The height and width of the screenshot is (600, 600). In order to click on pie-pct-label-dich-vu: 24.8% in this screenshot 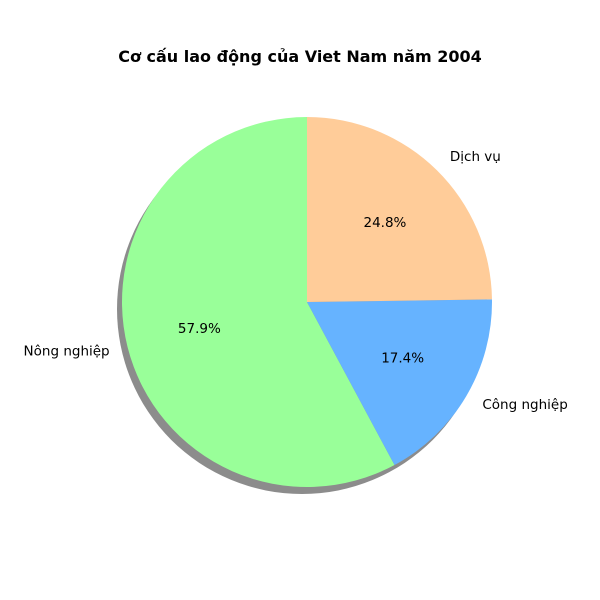, I will do `click(384, 223)`.